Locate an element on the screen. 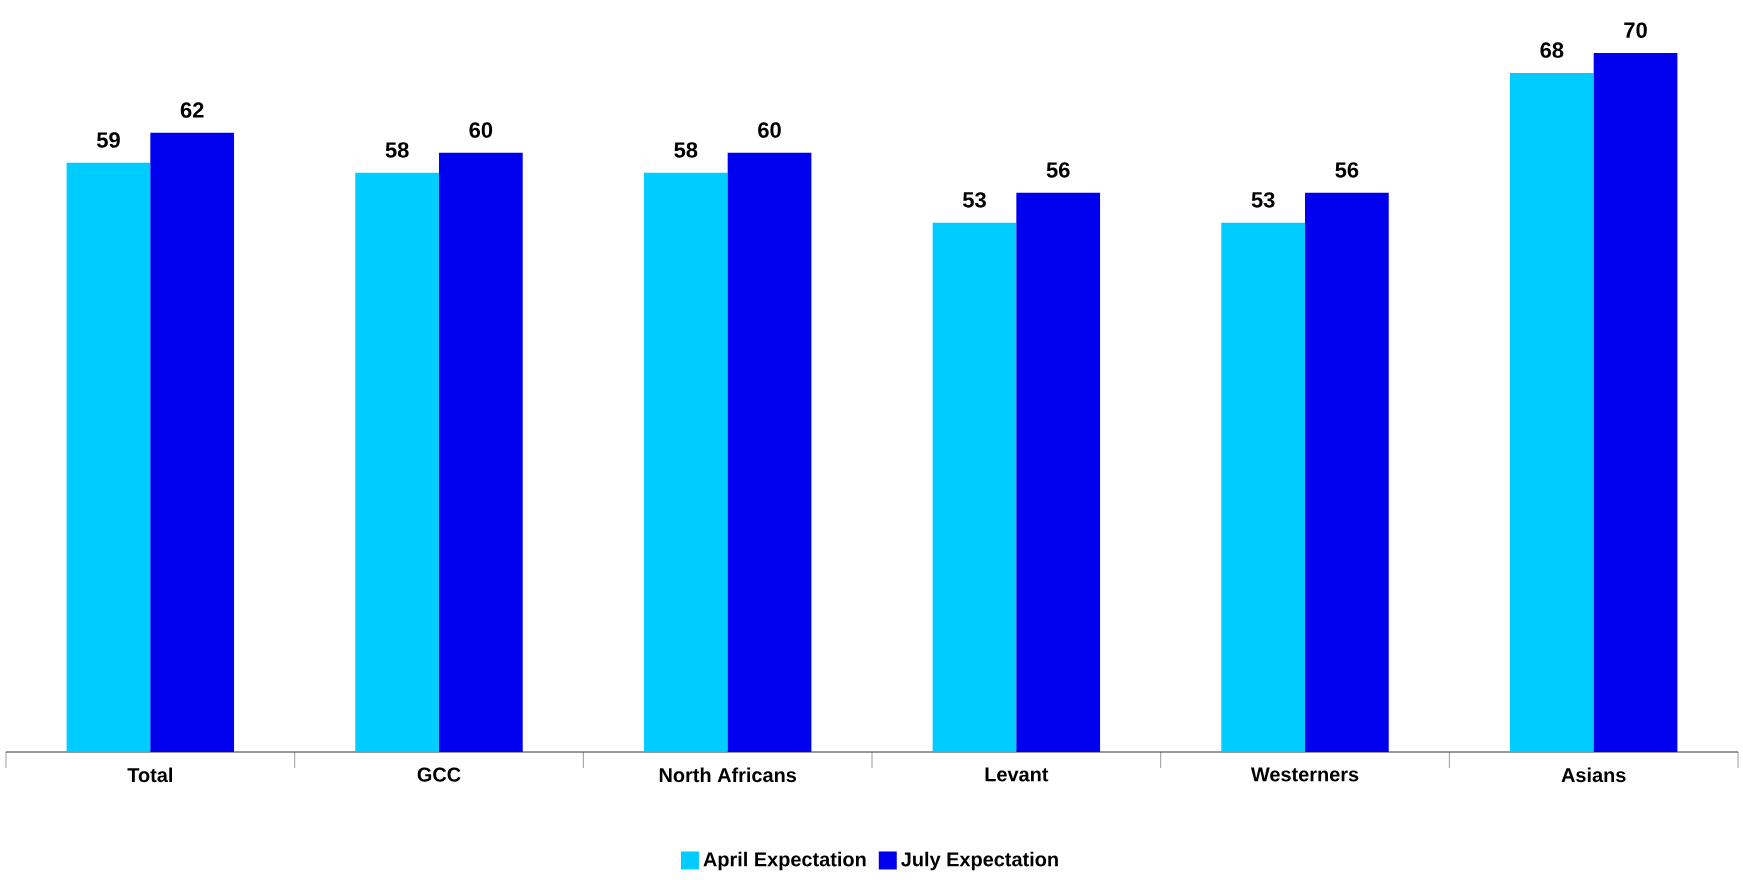  data-label: 70 is located at coordinates (1635, 30).